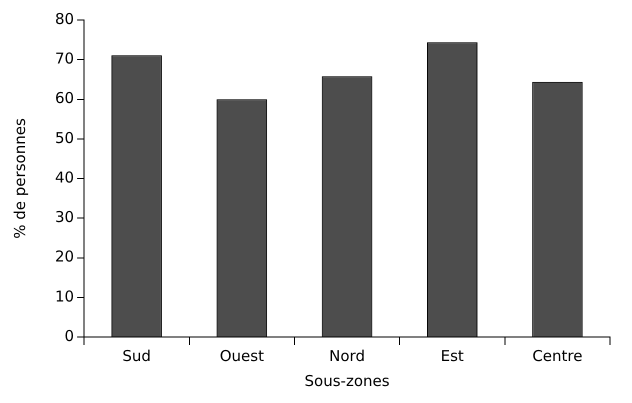 Image resolution: width=632 pixels, height=403 pixels. I want to click on x-tick-label: Ouest, so click(242, 355).